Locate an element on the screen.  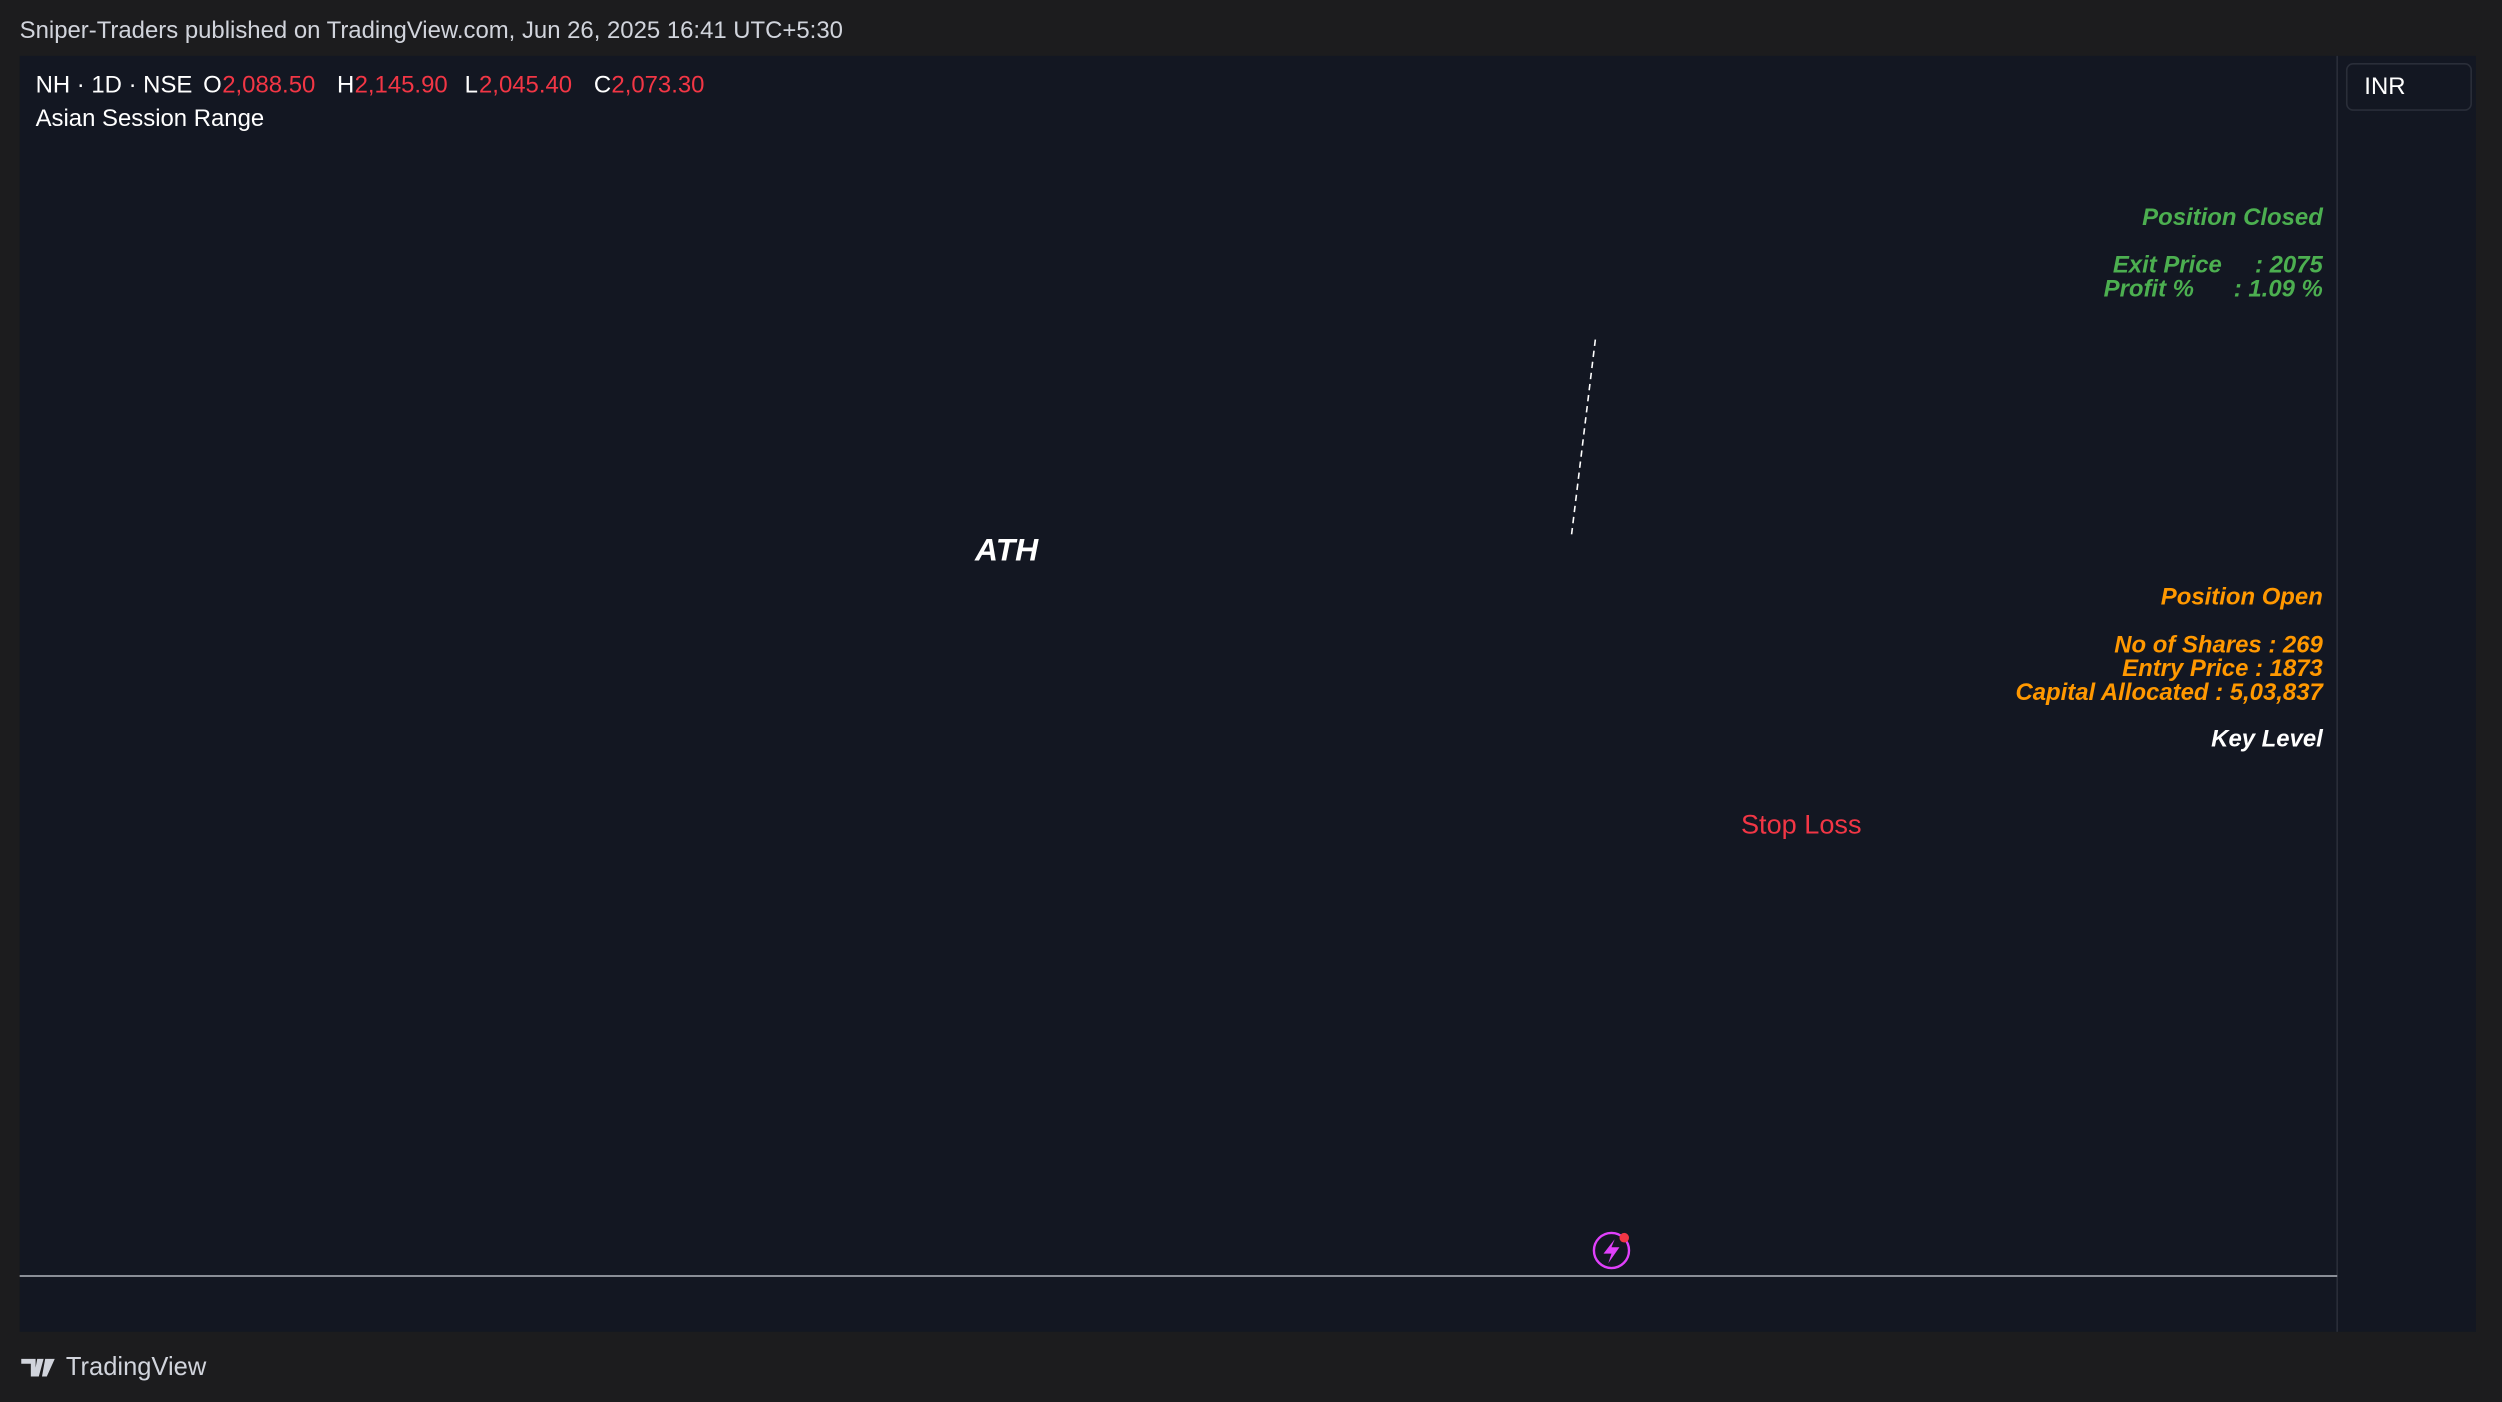
icon-dot is located at coordinates (1624, 1237).